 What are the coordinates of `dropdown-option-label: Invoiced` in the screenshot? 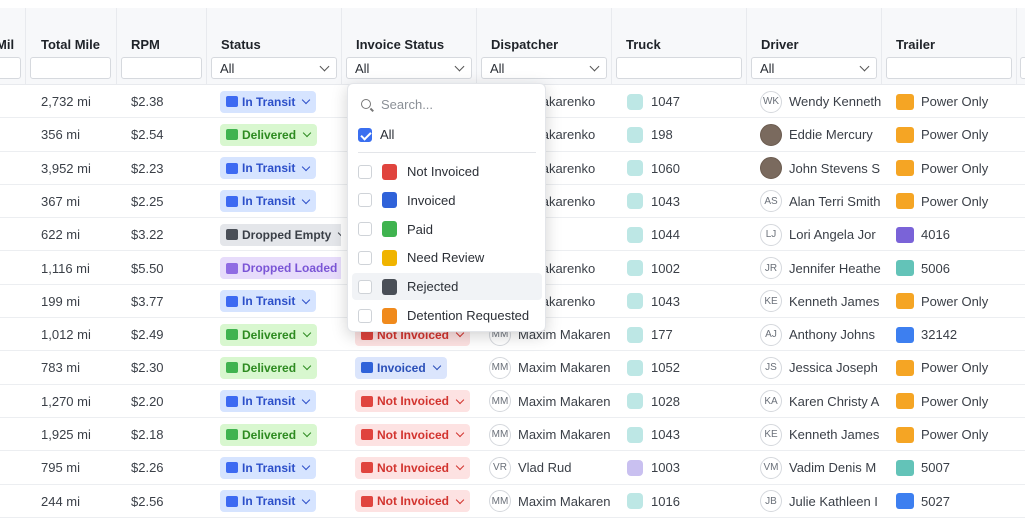 It's located at (431, 200).